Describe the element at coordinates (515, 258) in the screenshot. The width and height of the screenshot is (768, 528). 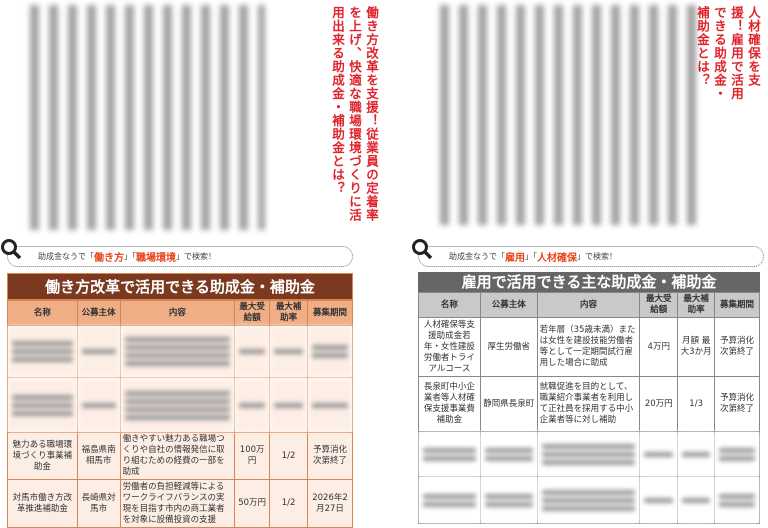
I see `keyword-1: 雇用` at that location.